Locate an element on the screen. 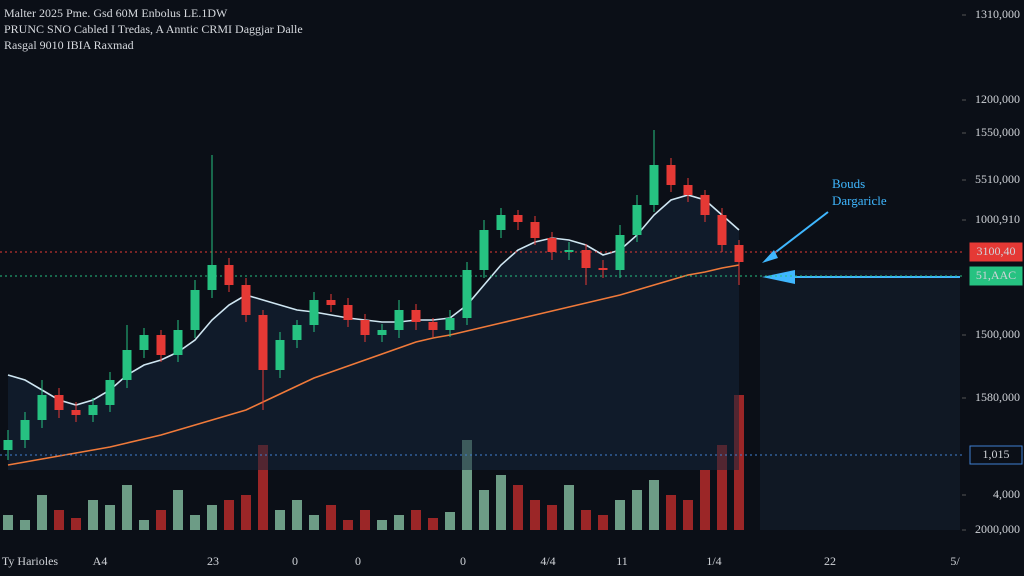 This screenshot has height=576, width=1024. x-tick-label: 5/ is located at coordinates (955, 561).